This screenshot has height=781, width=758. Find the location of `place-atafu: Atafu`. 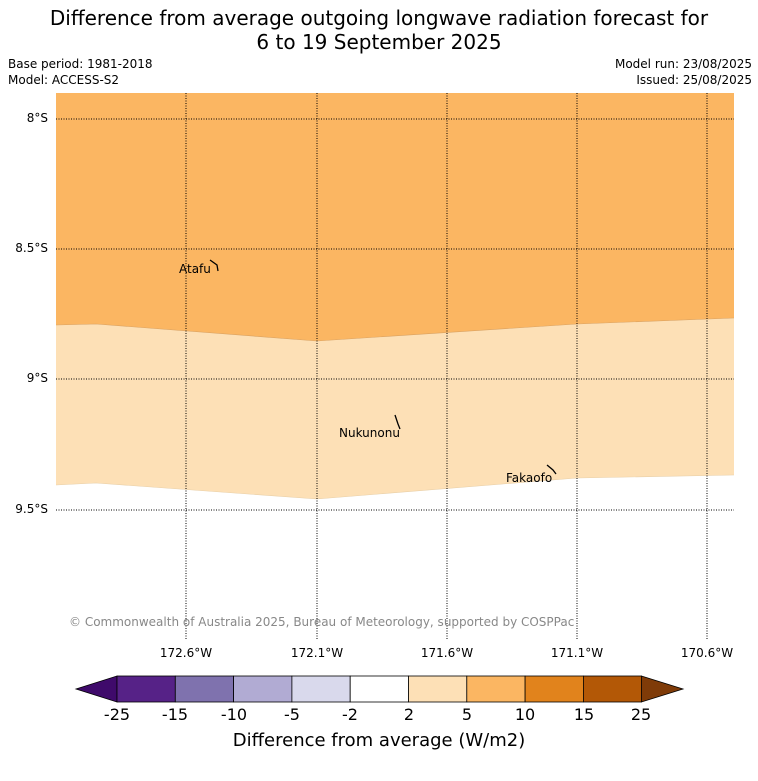

place-atafu: Atafu is located at coordinates (195, 269).